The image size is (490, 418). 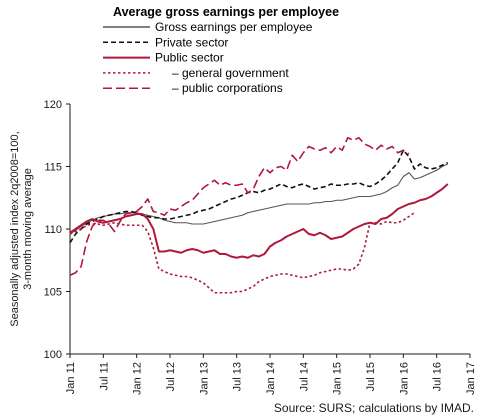 What do you see at coordinates (304, 376) in the screenshot?
I see `x-tick-label: Jul 14` at bounding box center [304, 376].